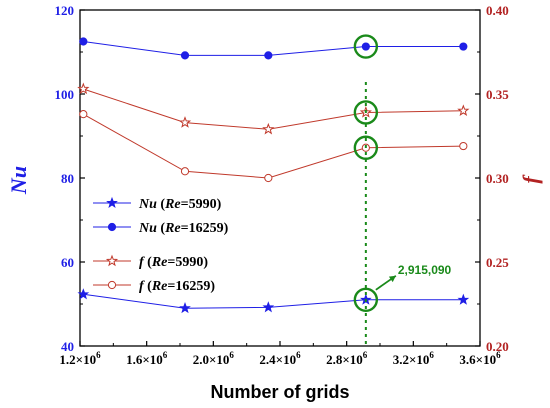 This screenshot has height=408, width=550. I want to click on x-tick-label: 3.6×10⁶, so click(480, 358).